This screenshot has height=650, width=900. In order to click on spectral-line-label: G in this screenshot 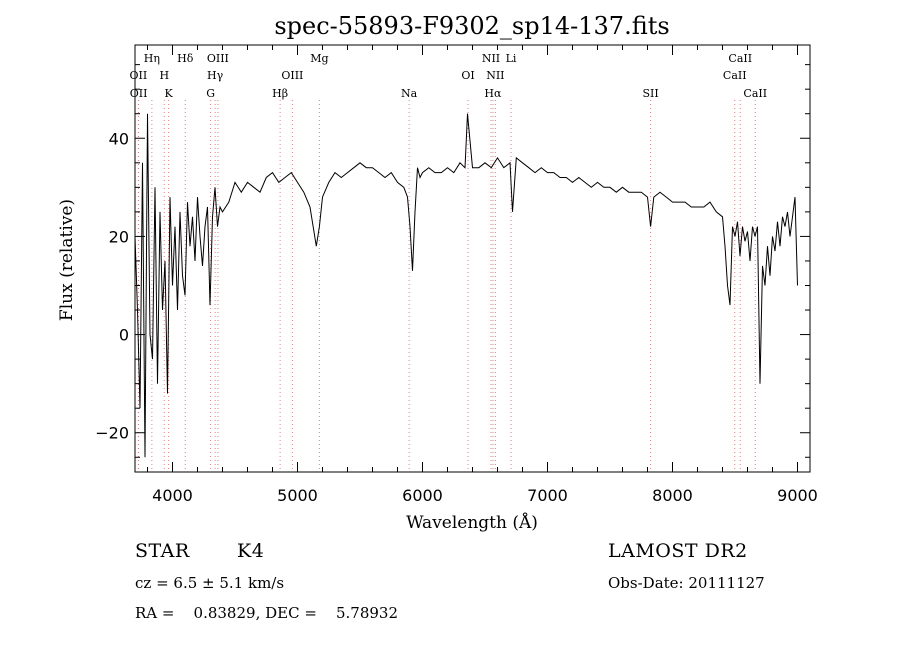, I will do `click(210, 93)`.